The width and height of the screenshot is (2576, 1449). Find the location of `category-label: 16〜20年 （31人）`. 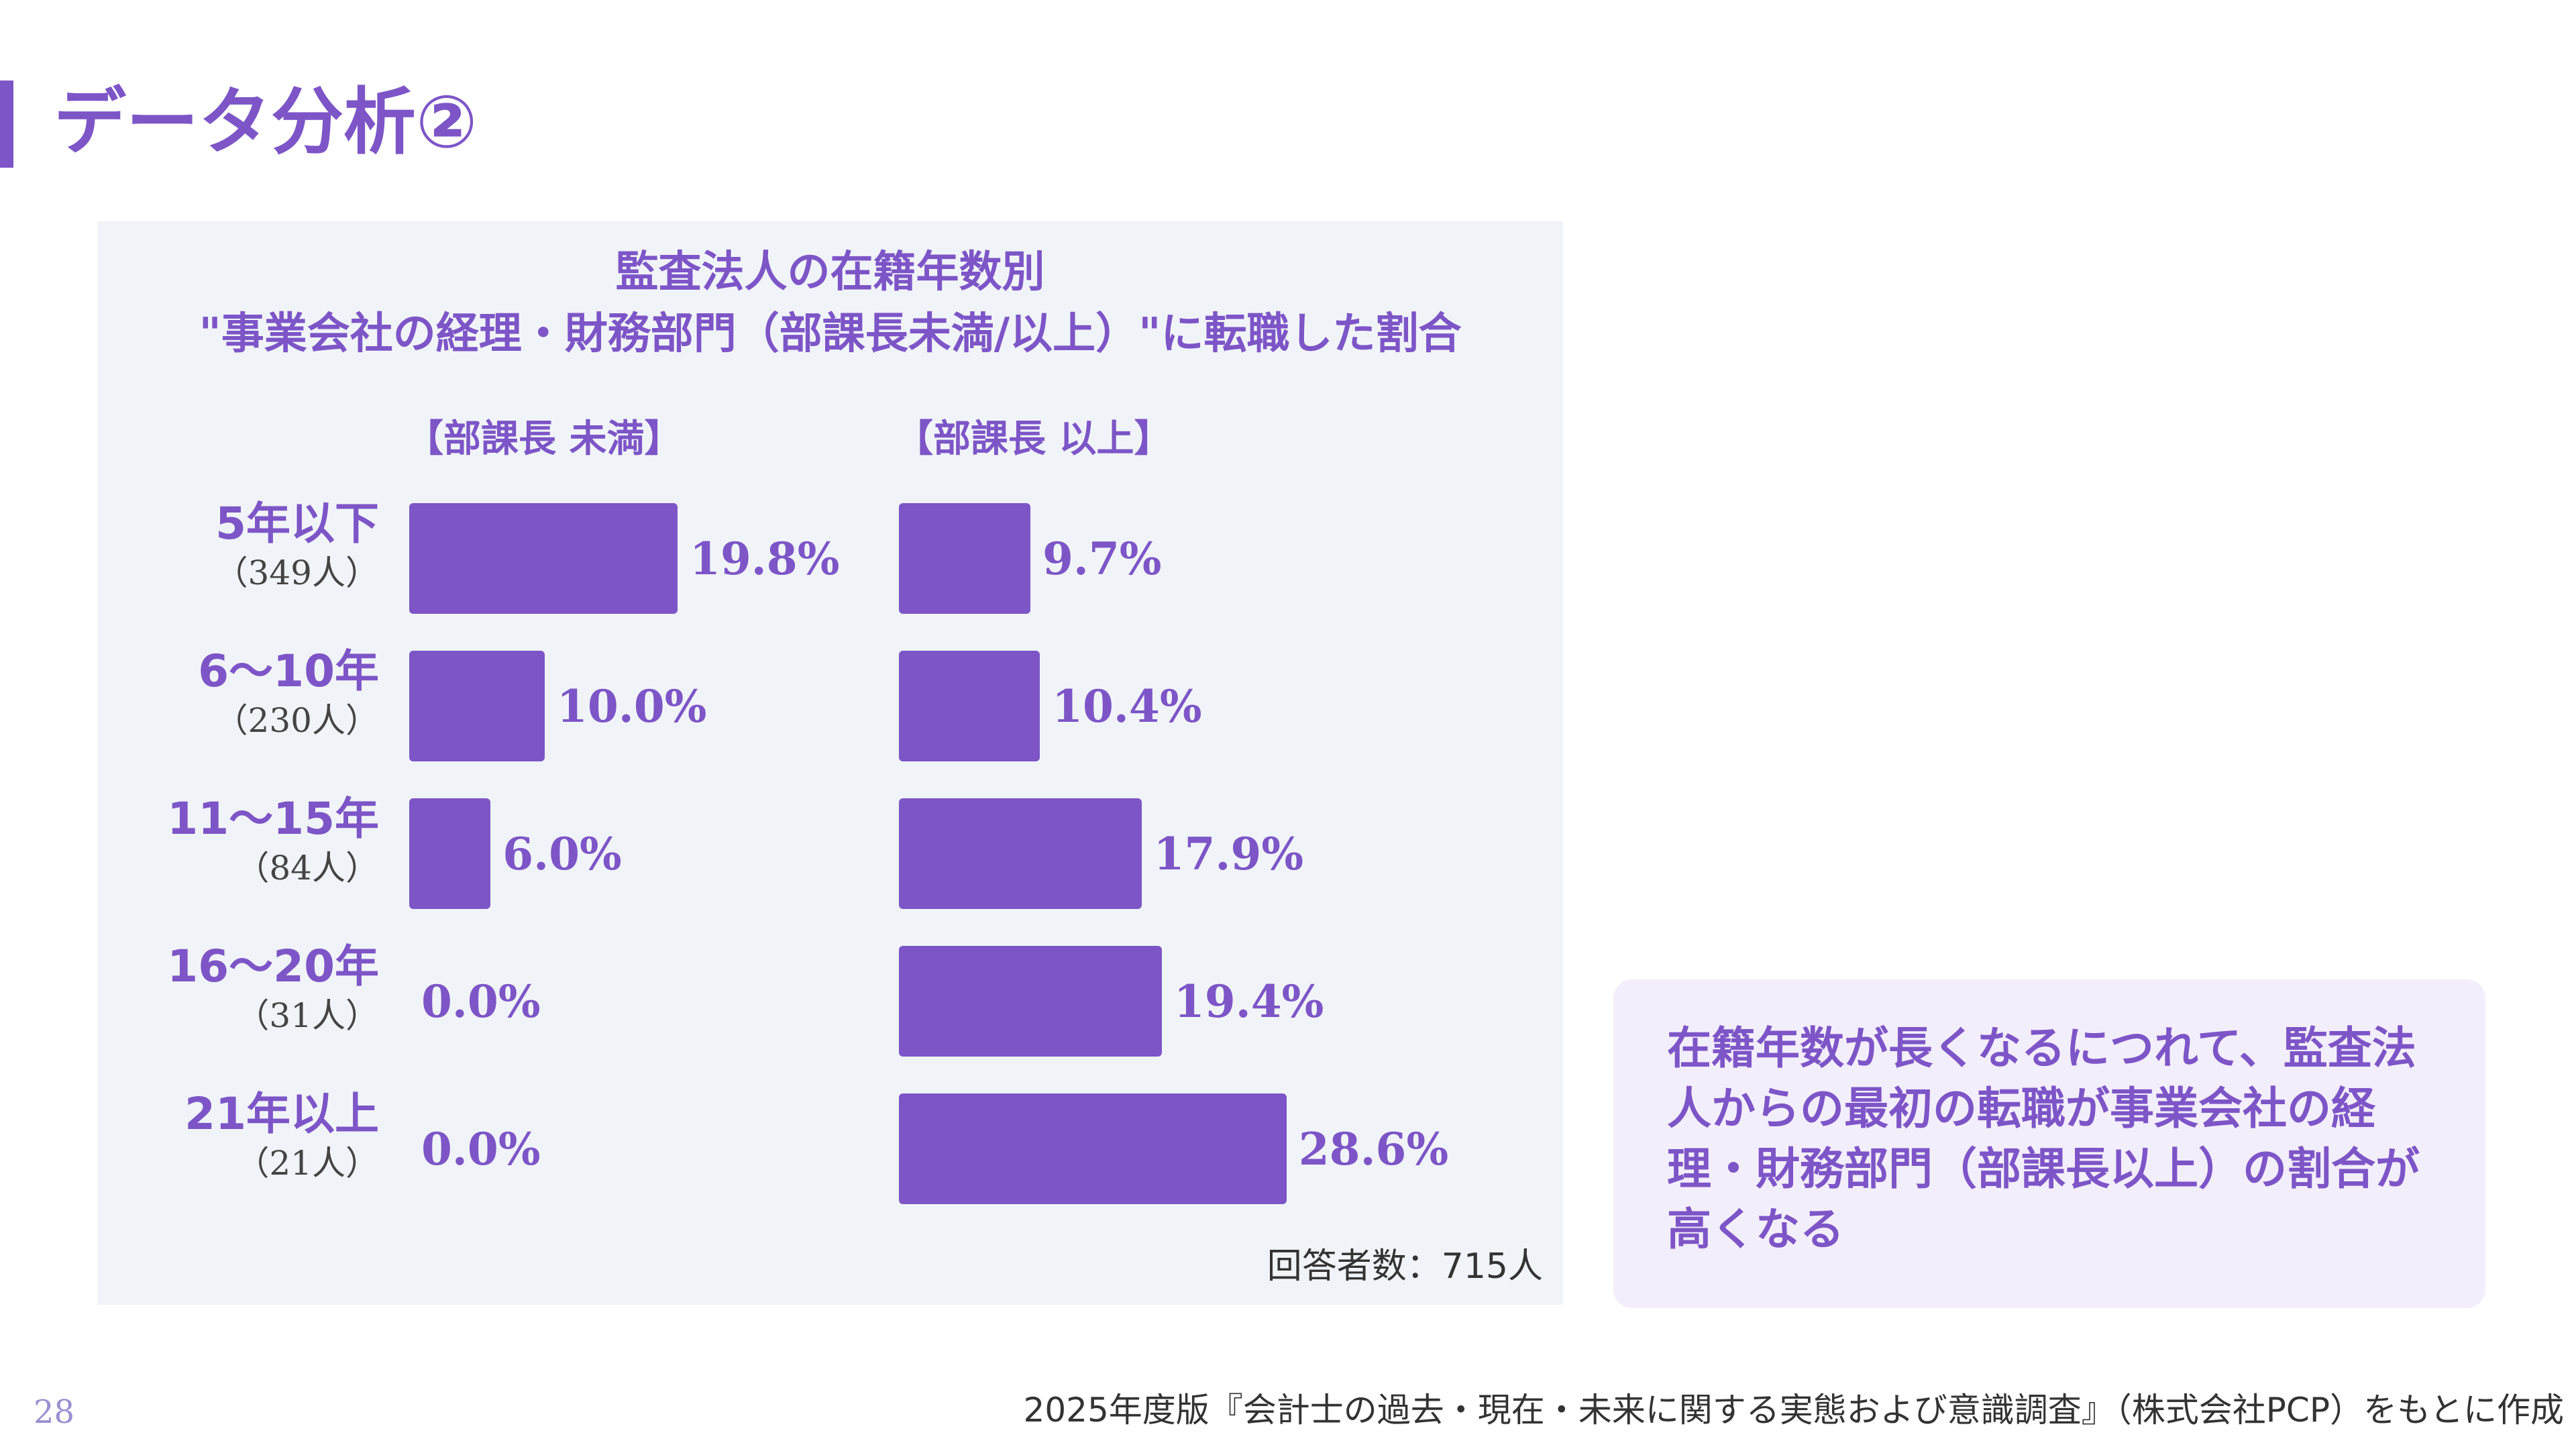

category-label: 16〜20年 （31人） is located at coordinates (238, 988).